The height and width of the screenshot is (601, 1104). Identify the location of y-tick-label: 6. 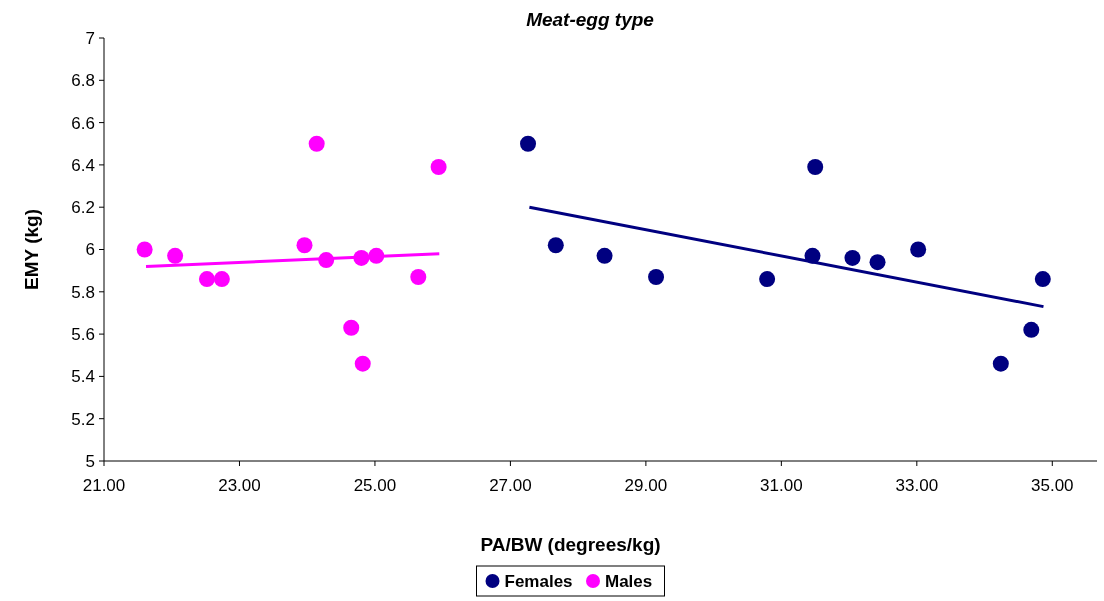
(90, 250).